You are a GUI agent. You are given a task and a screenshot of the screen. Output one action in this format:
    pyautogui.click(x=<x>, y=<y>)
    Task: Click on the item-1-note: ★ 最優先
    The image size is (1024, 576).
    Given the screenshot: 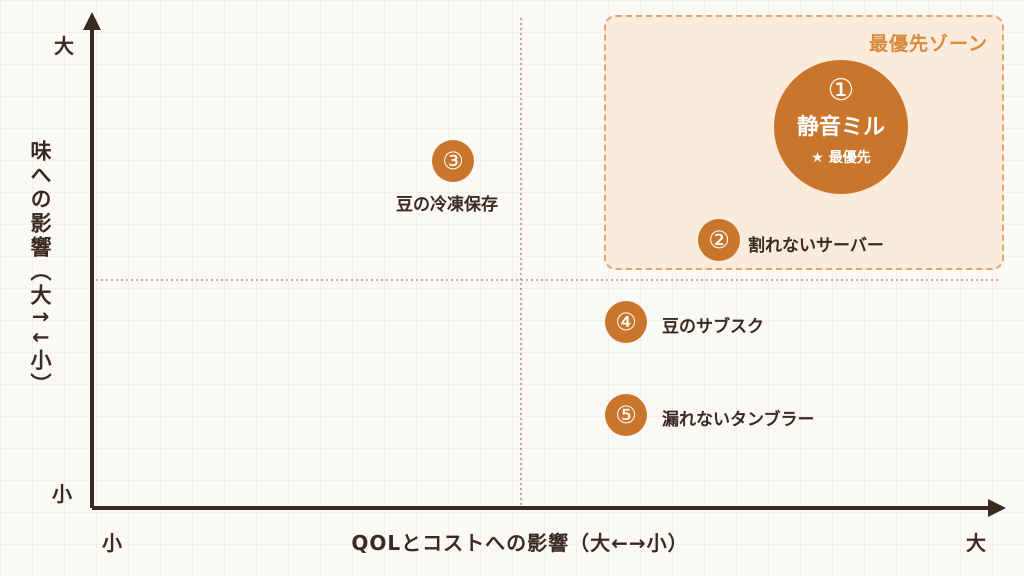 What is the action you would take?
    pyautogui.click(x=841, y=158)
    